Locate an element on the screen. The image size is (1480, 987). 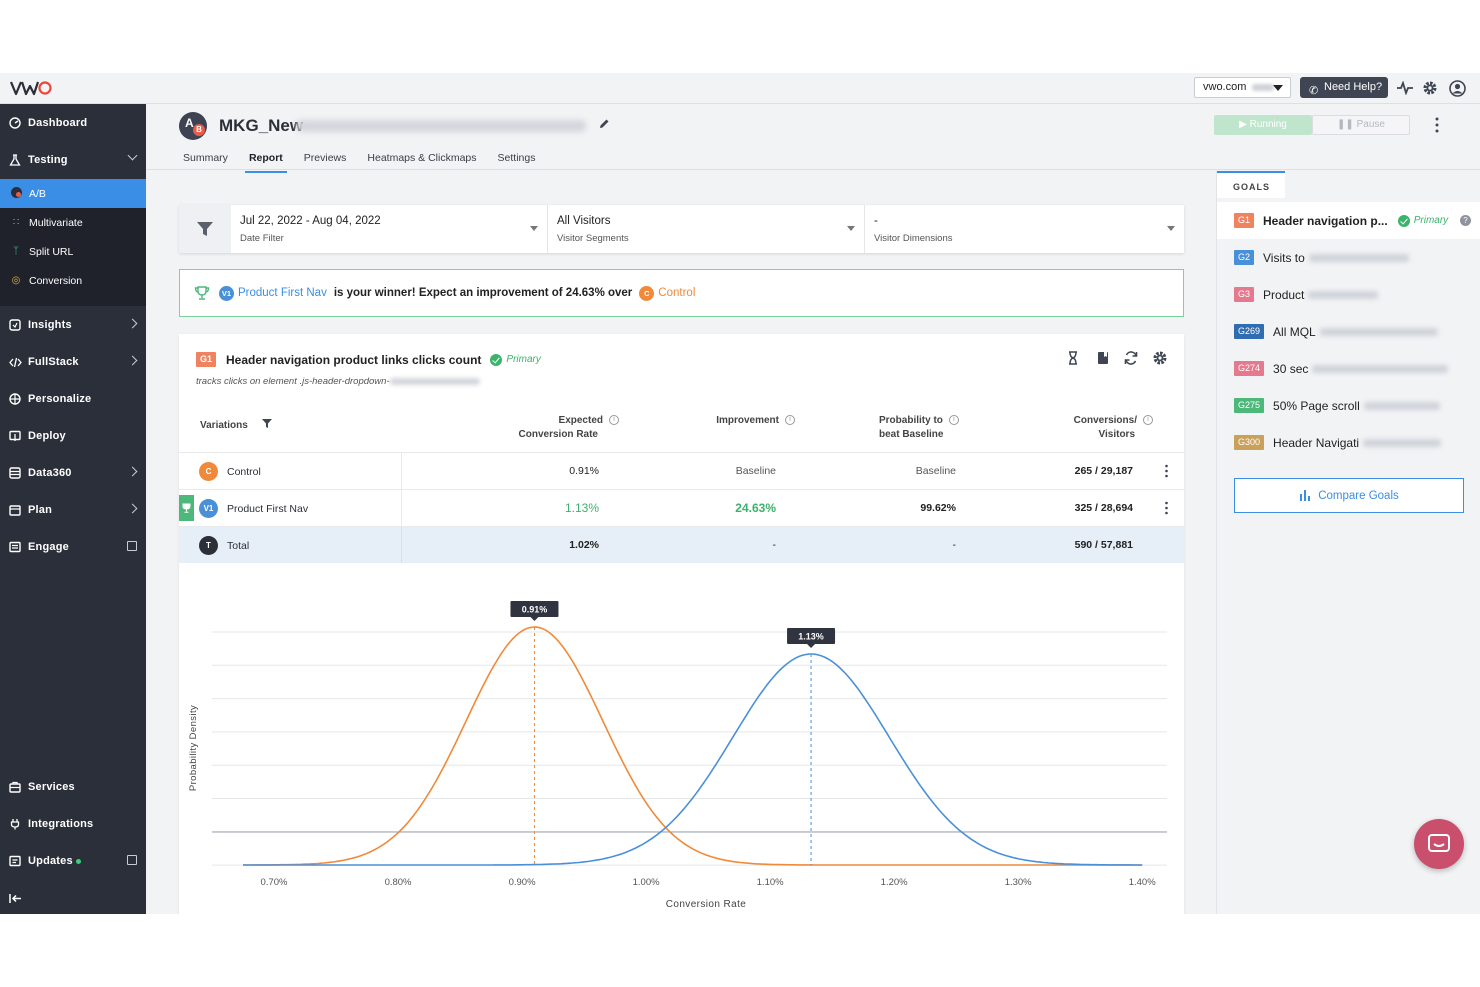
visitor-segments-filter: All Visitors Visitor Segments is located at coordinates (706, 229).